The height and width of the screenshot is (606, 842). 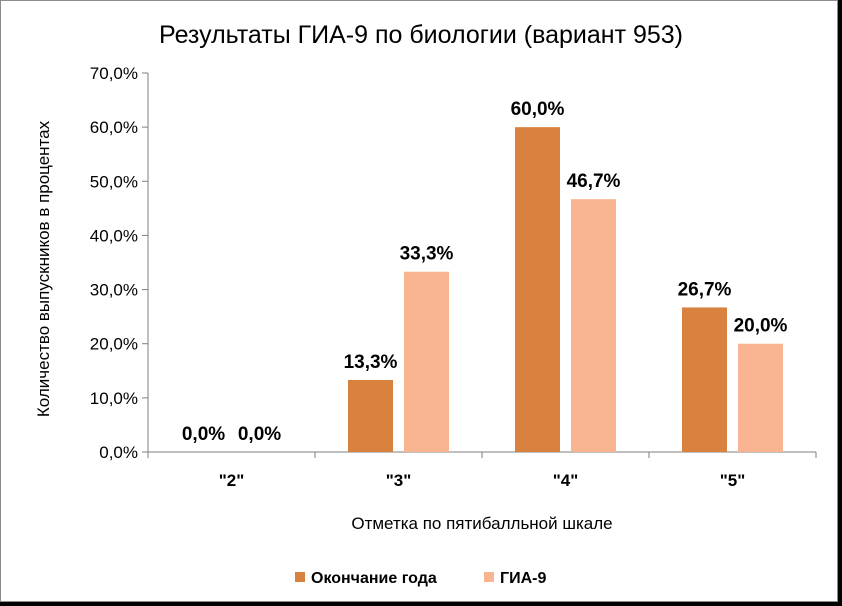 What do you see at coordinates (114, 73) in the screenshot?
I see `y-tick-label: 70,0%` at bounding box center [114, 73].